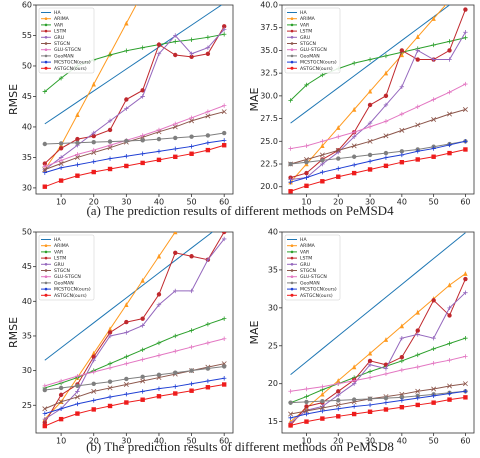  I want to click on x-tick-label: 30, so click(370, 441).